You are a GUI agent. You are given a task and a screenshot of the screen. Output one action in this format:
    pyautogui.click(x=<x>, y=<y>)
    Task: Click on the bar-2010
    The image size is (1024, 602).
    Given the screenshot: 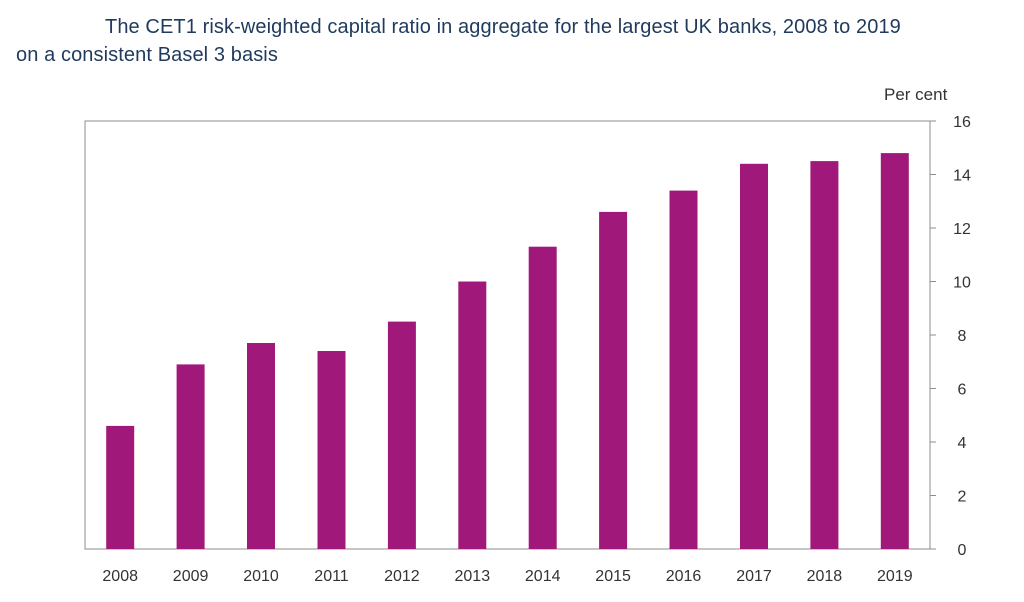 What is the action you would take?
    pyautogui.click(x=261, y=446)
    